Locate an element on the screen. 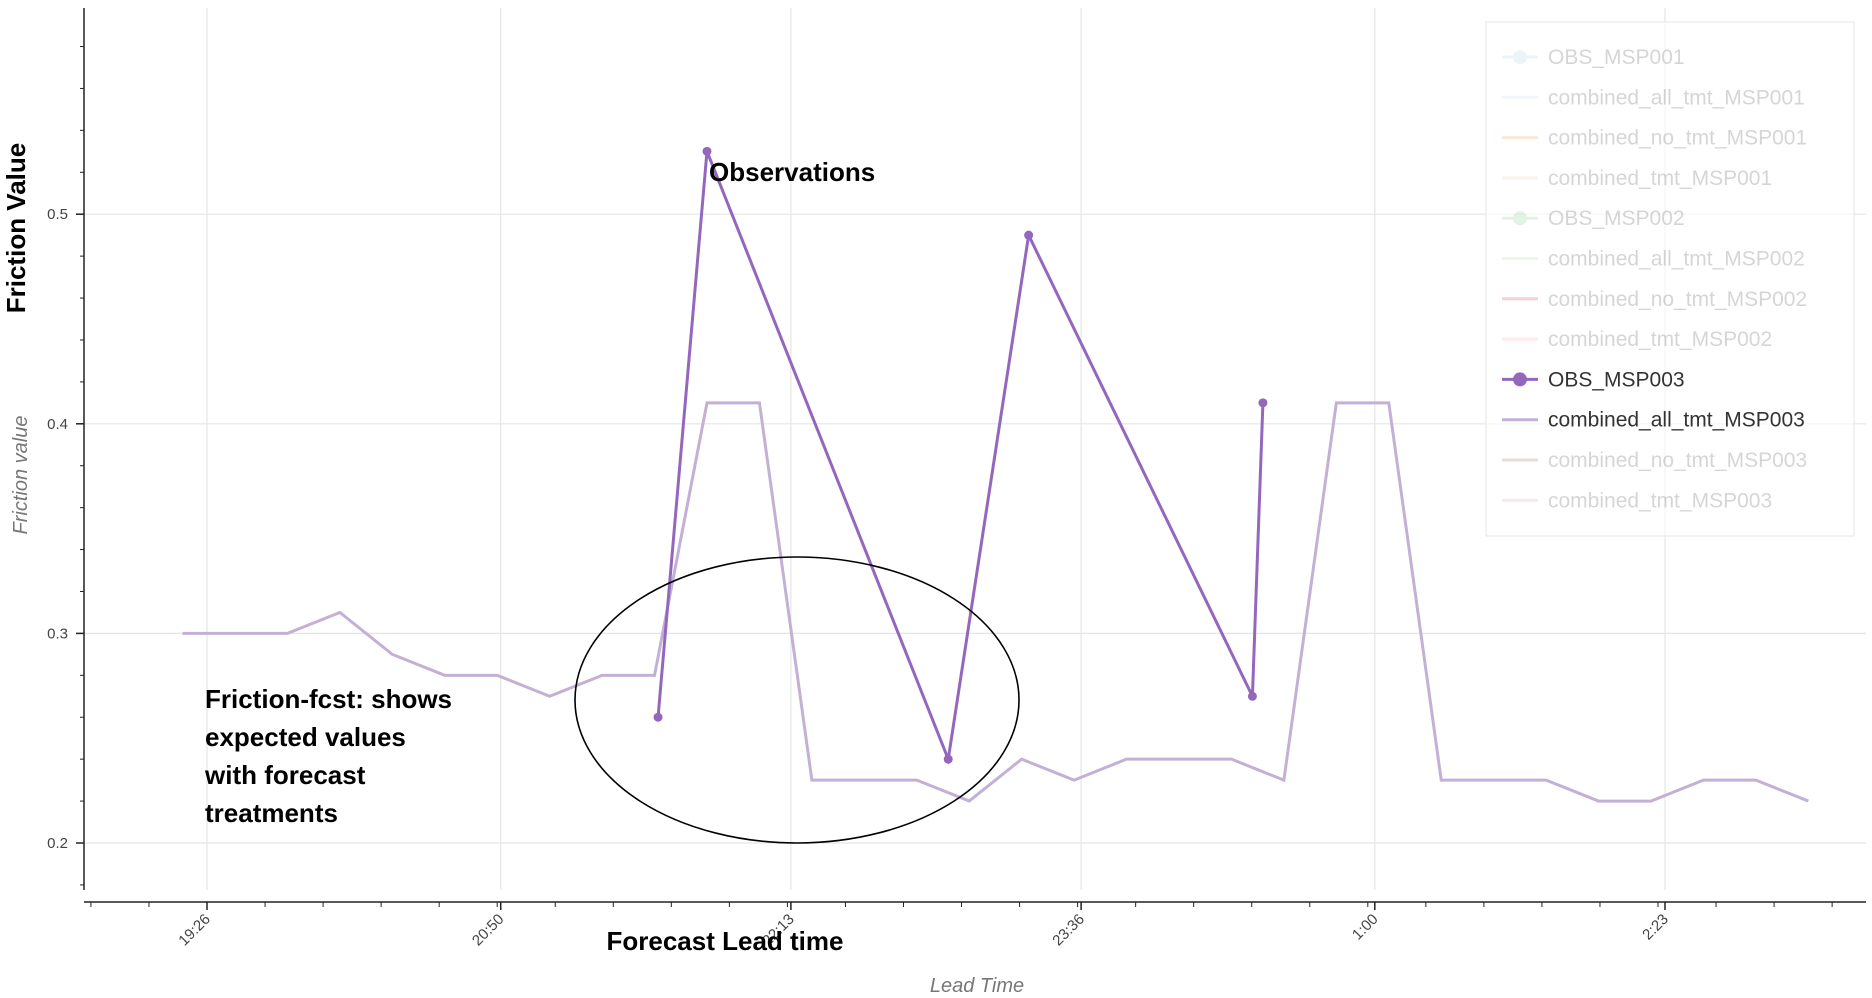  legend-item: OBS_MSP001 is located at coordinates (1593, 57).